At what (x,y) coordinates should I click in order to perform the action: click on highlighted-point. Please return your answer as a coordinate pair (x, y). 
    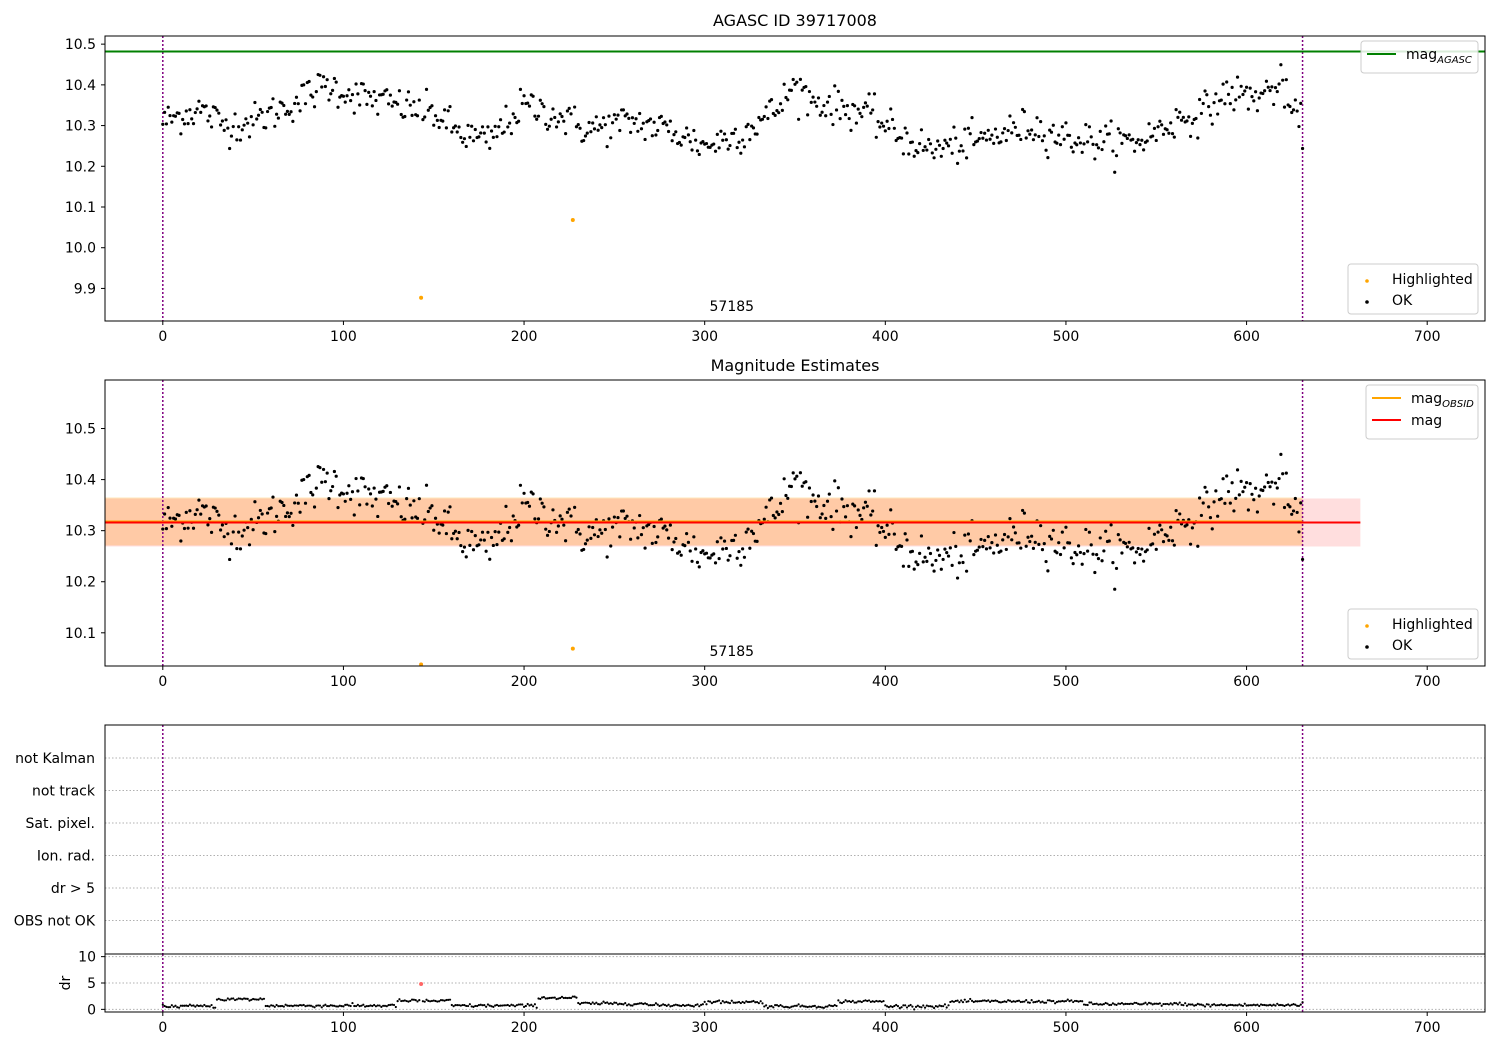
    Looking at the image, I should click on (421, 297).